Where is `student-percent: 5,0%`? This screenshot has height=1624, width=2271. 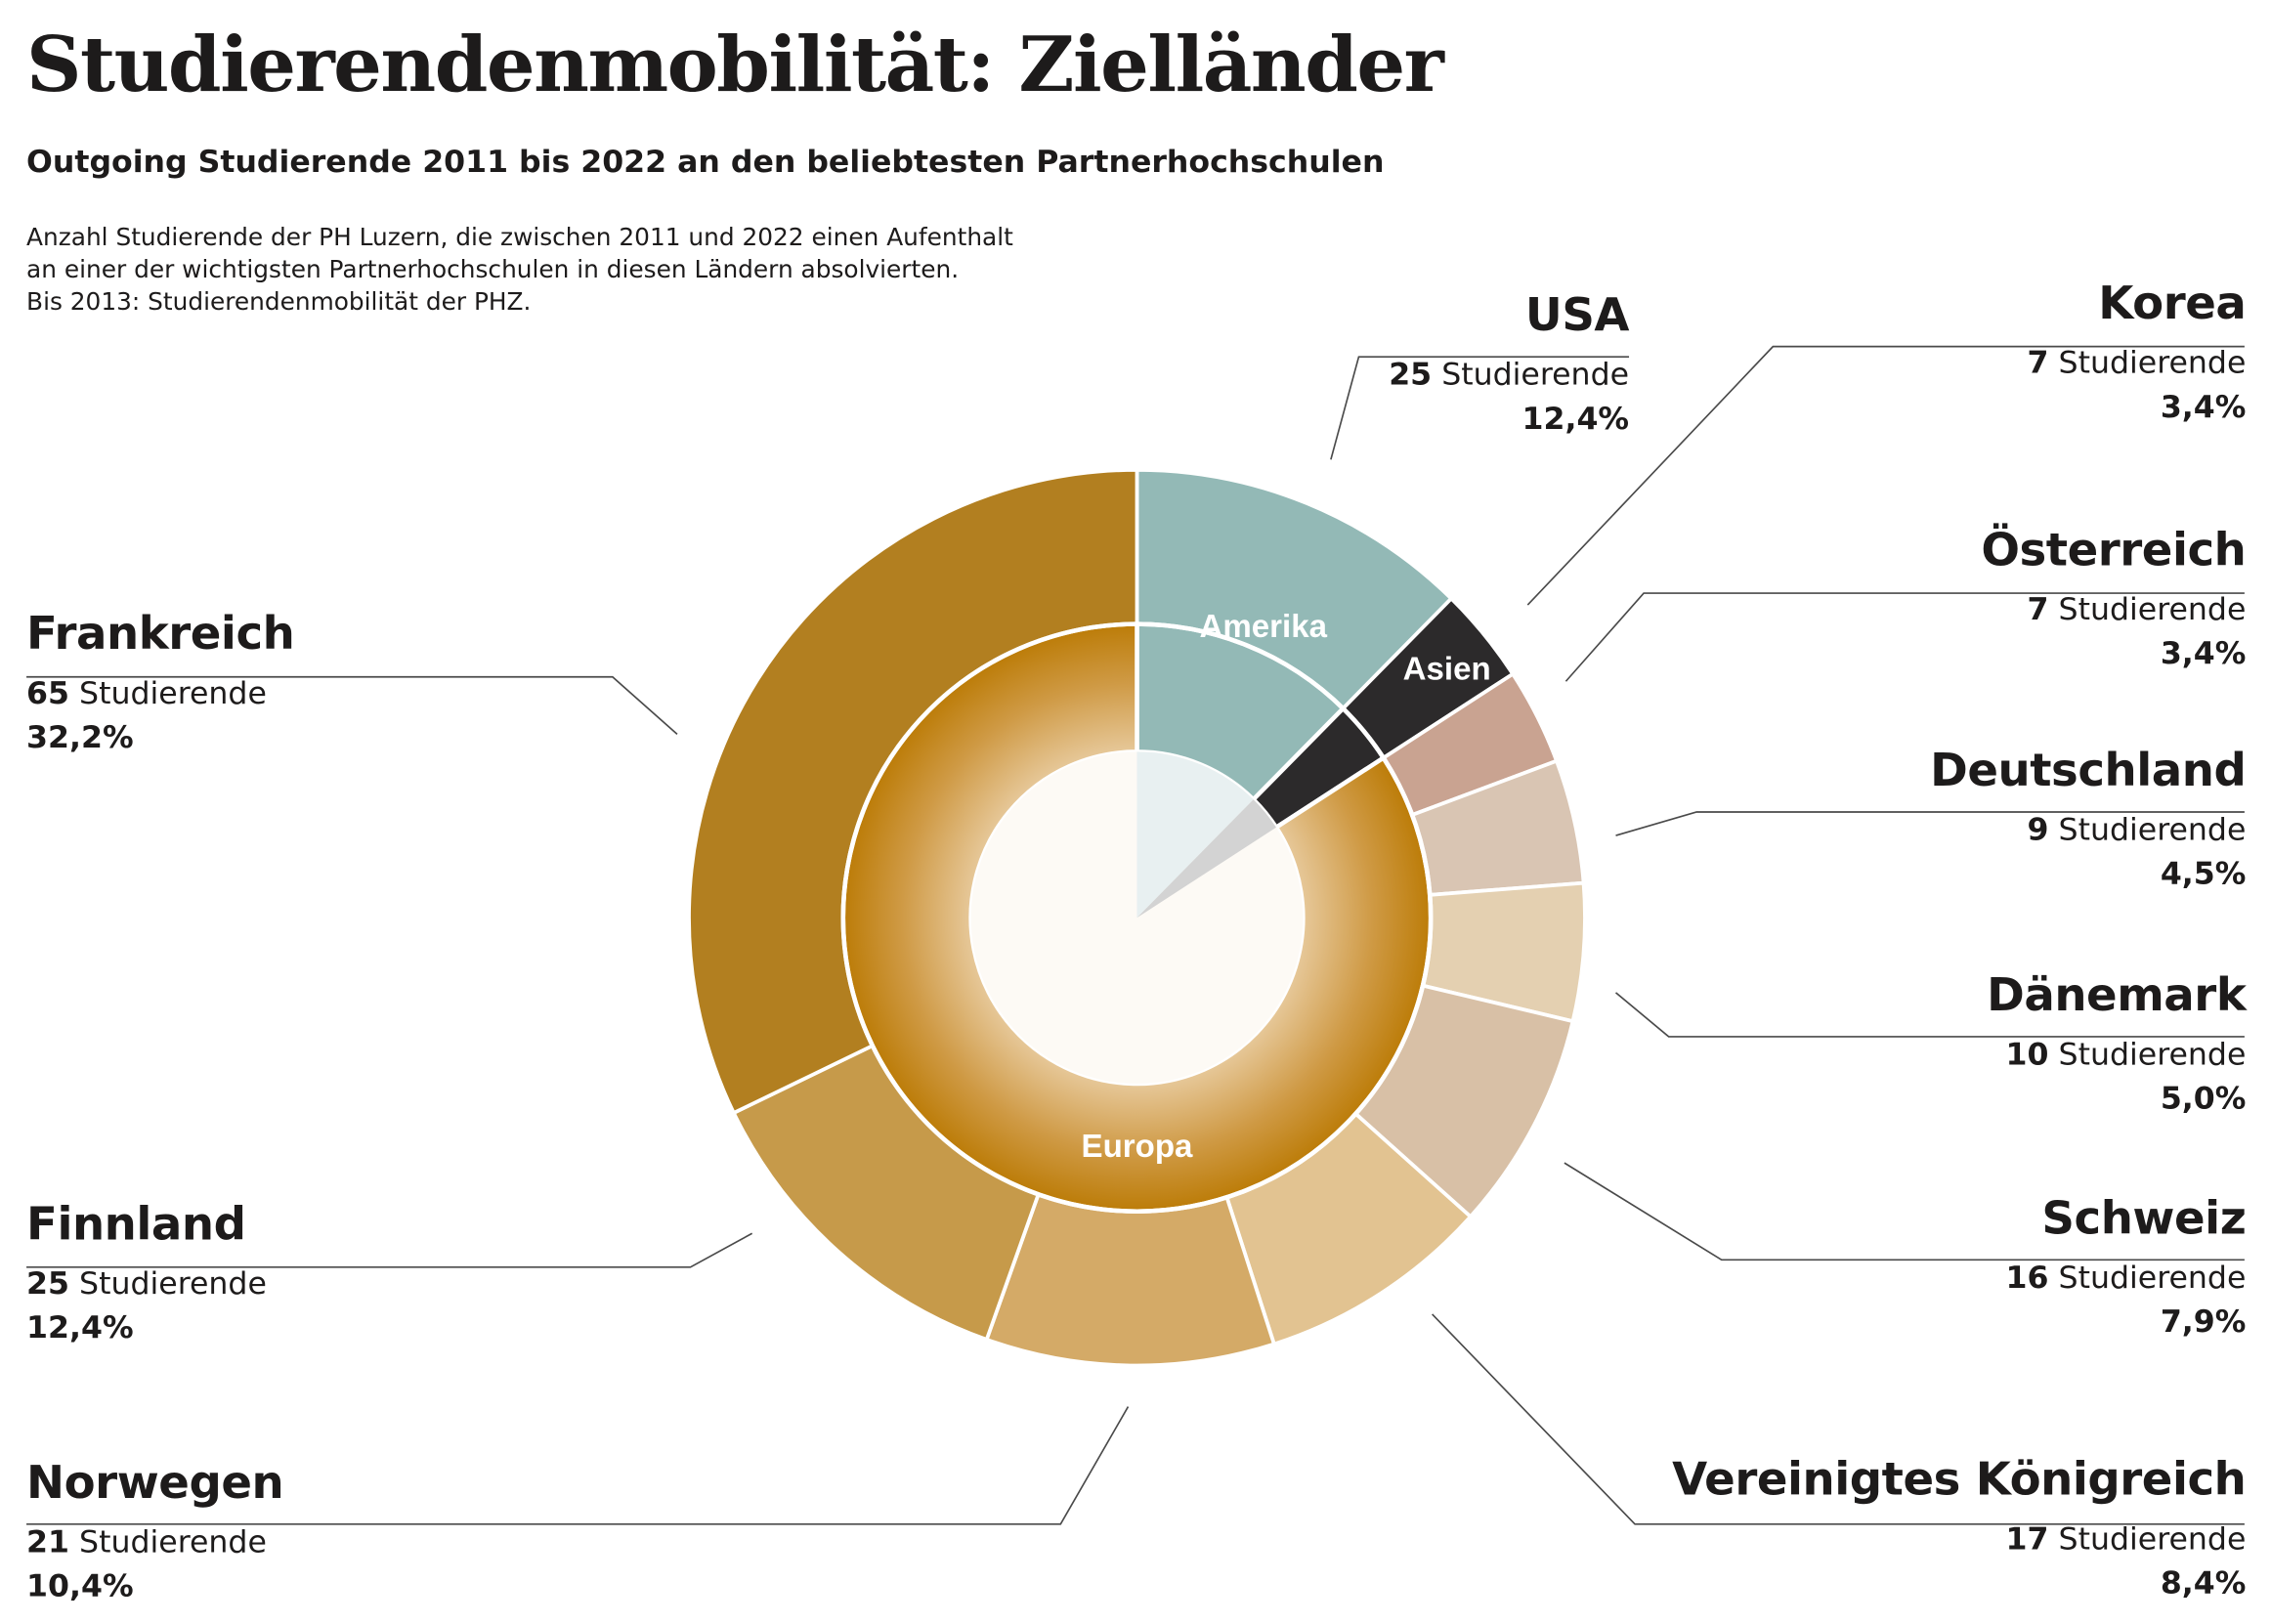
student-percent: 5,0% is located at coordinates (2203, 1099).